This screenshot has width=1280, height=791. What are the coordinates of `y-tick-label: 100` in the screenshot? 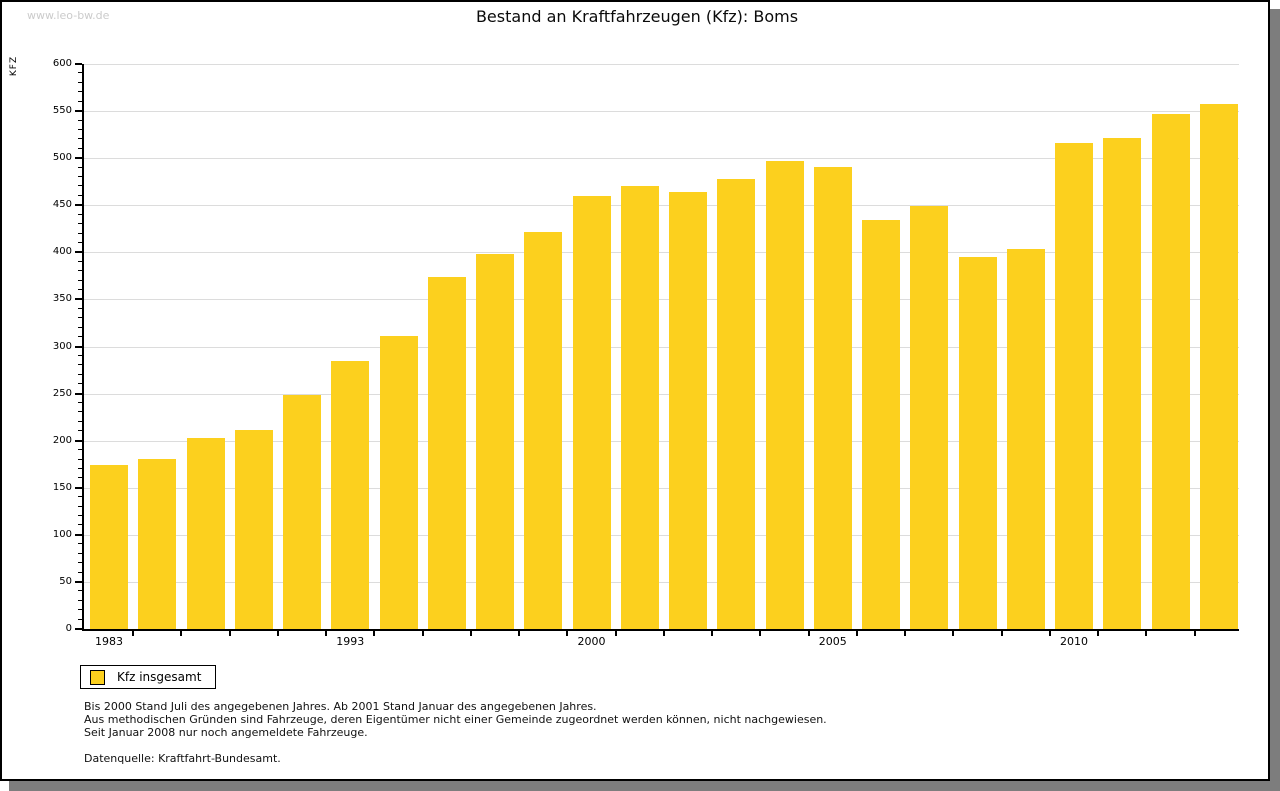 It's located at (62, 534).